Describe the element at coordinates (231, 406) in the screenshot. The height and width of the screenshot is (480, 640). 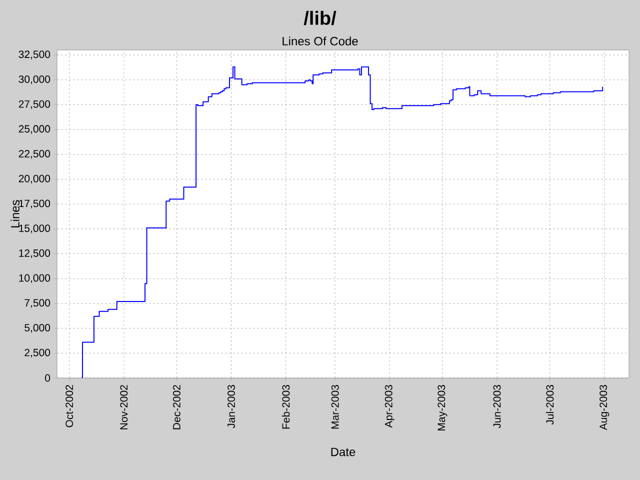
I see `x-tick-label: Jan-2003` at that location.